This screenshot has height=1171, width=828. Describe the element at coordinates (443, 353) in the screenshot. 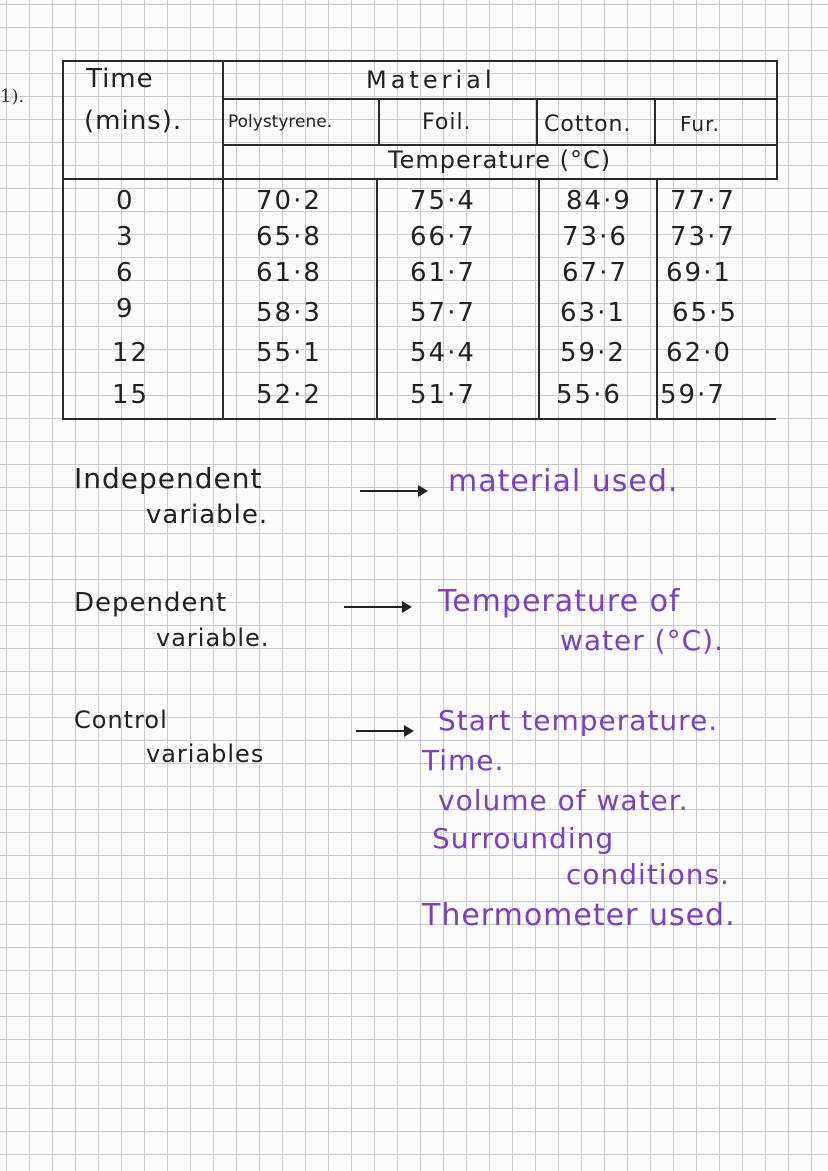

I see `foil-value: 54·4` at that location.